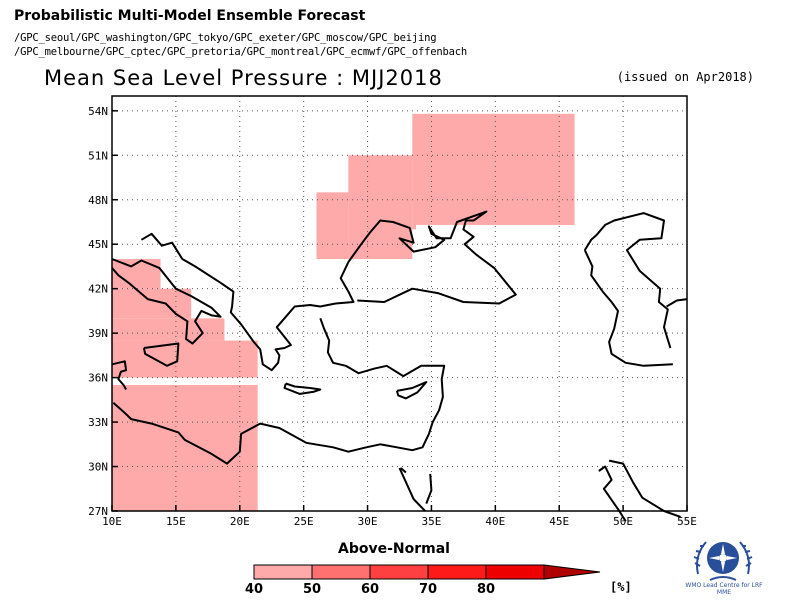 The height and width of the screenshot is (600, 800). I want to click on lon-tick-label: 35E, so click(432, 521).